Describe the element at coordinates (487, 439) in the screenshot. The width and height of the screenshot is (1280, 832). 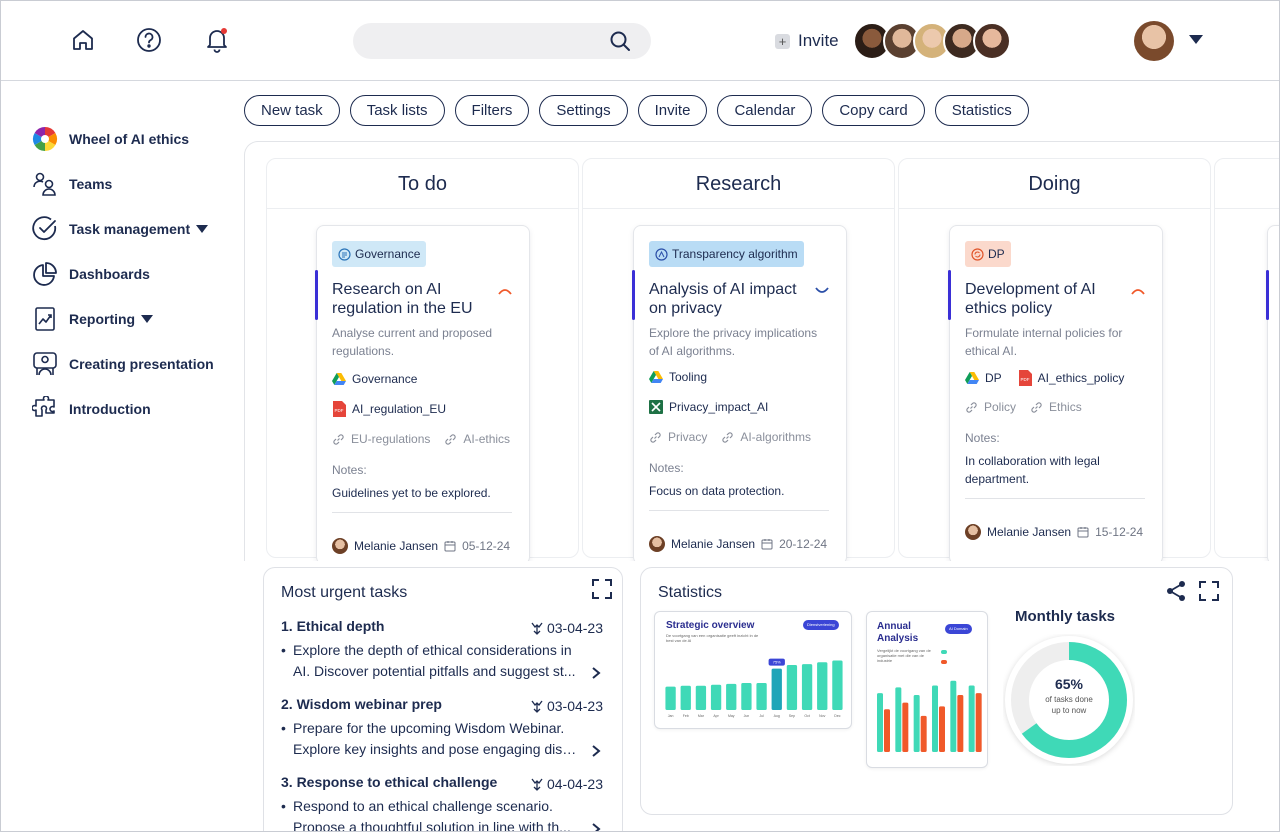
I see `link-tag: AI-ethics` at that location.